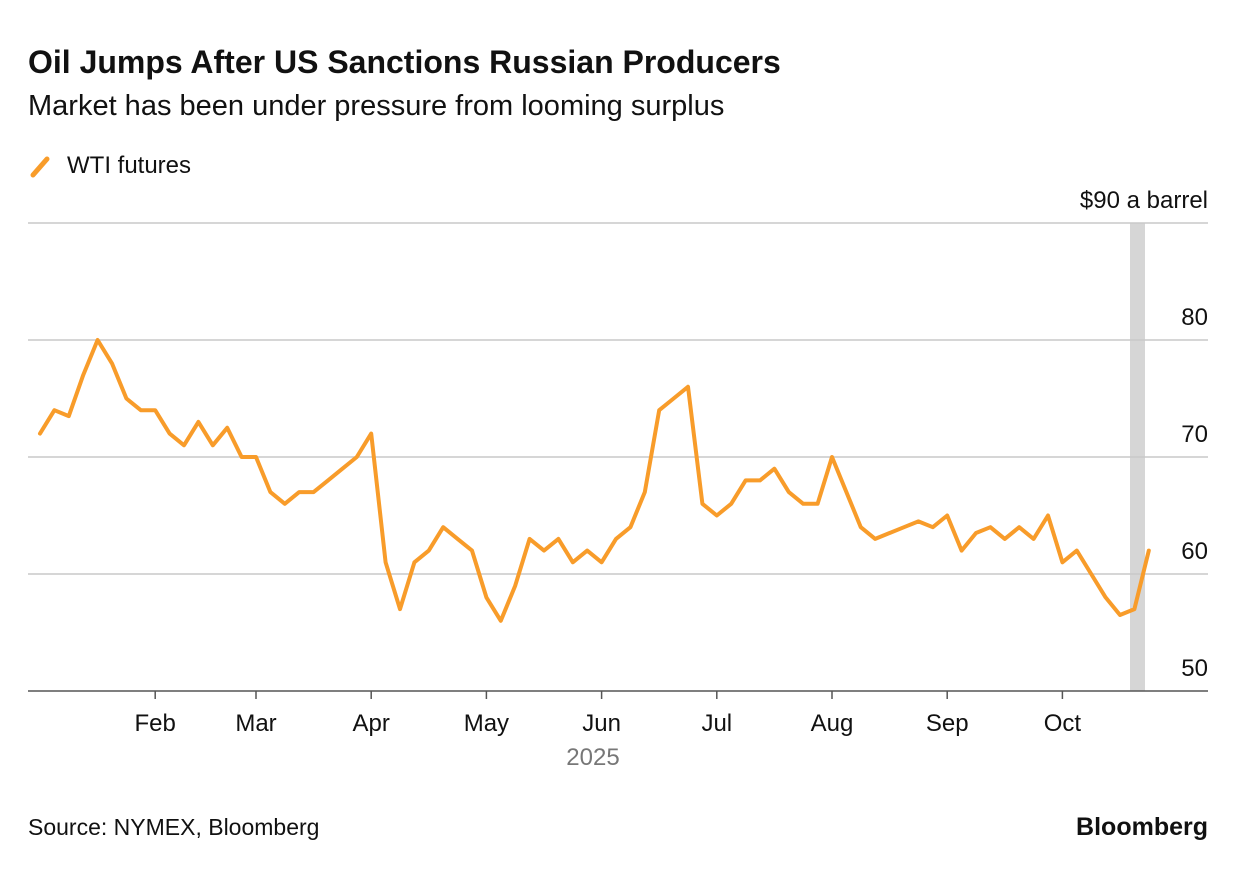 This screenshot has height=873, width=1237. What do you see at coordinates (1194, 317) in the screenshot?
I see `y-tick-label: 80` at bounding box center [1194, 317].